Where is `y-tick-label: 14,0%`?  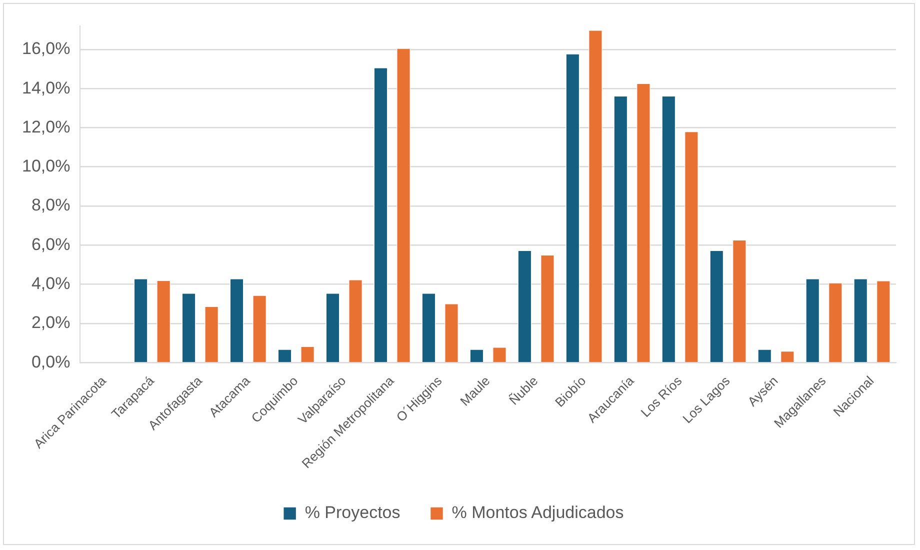 y-tick-label: 14,0% is located at coordinates (46, 88).